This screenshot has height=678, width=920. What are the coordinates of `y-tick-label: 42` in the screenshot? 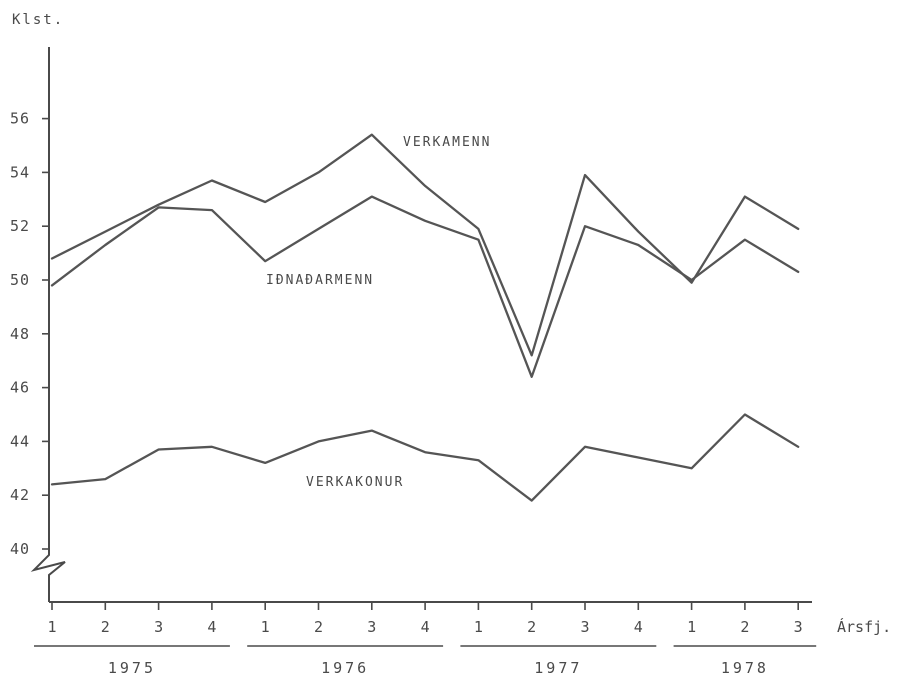 It's located at (20, 495).